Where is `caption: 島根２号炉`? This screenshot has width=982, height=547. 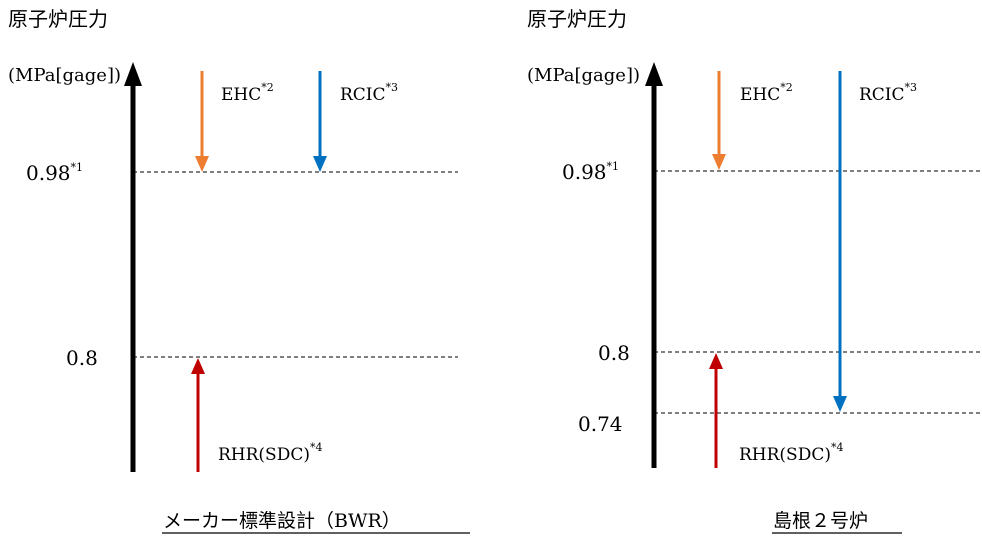 caption: 島根２号炉 is located at coordinates (820, 521).